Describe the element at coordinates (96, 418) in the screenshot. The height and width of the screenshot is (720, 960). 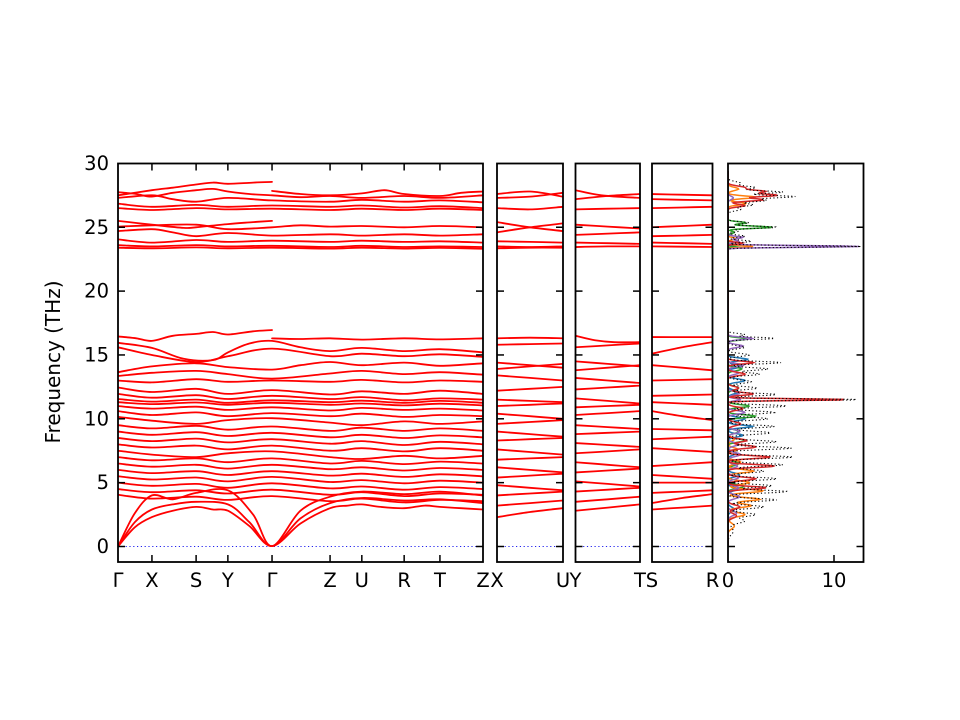
I see `y-tick-label: 10` at that location.